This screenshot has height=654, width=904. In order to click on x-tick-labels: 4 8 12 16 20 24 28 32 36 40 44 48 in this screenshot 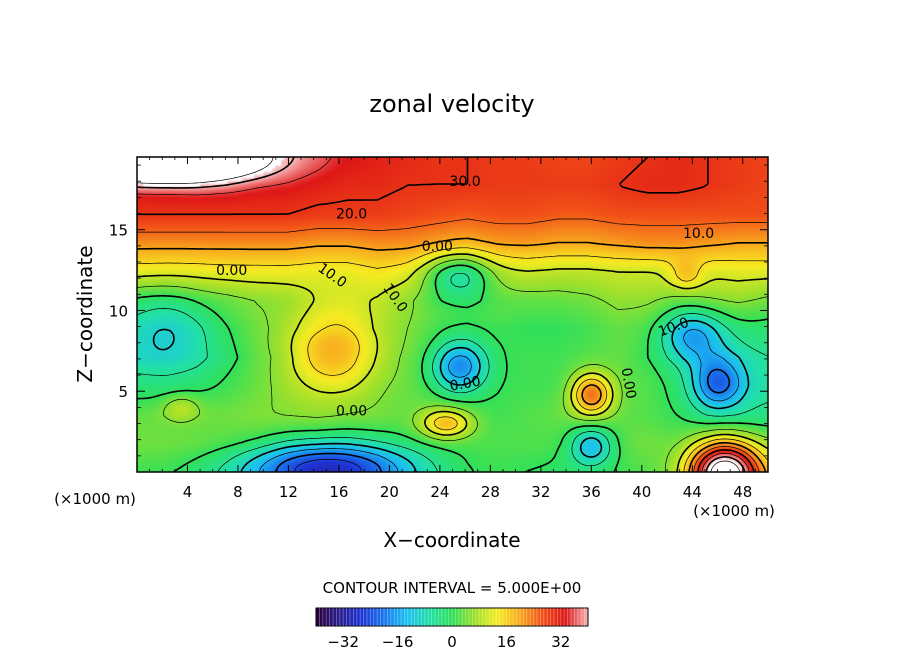, I will do `click(468, 492)`.